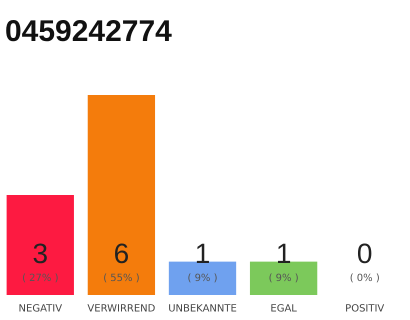 The width and height of the screenshot is (410, 320). What do you see at coordinates (88, 31) in the screenshot?
I see `chart-title: 0459242774` at bounding box center [88, 31].